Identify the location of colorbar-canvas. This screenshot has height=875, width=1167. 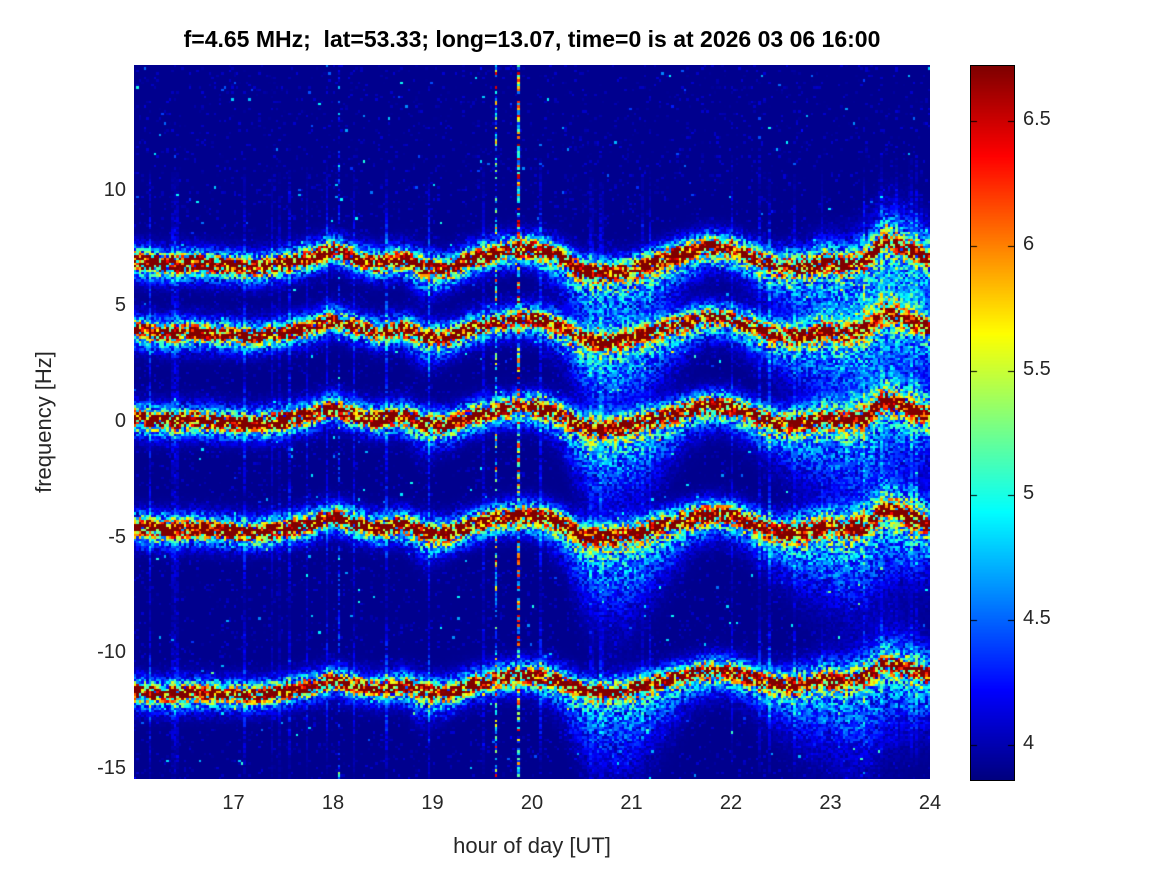
(992, 423).